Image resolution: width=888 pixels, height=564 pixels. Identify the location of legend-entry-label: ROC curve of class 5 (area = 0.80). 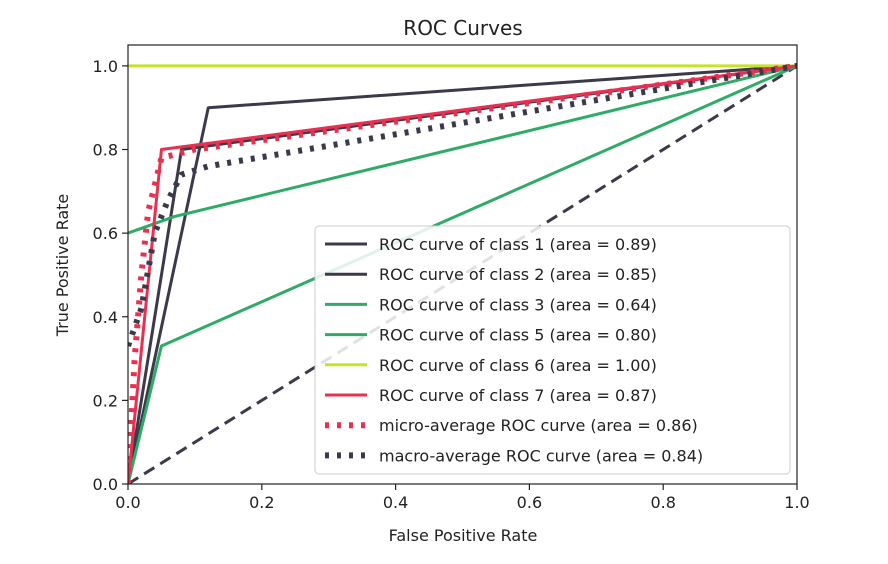
(518, 335).